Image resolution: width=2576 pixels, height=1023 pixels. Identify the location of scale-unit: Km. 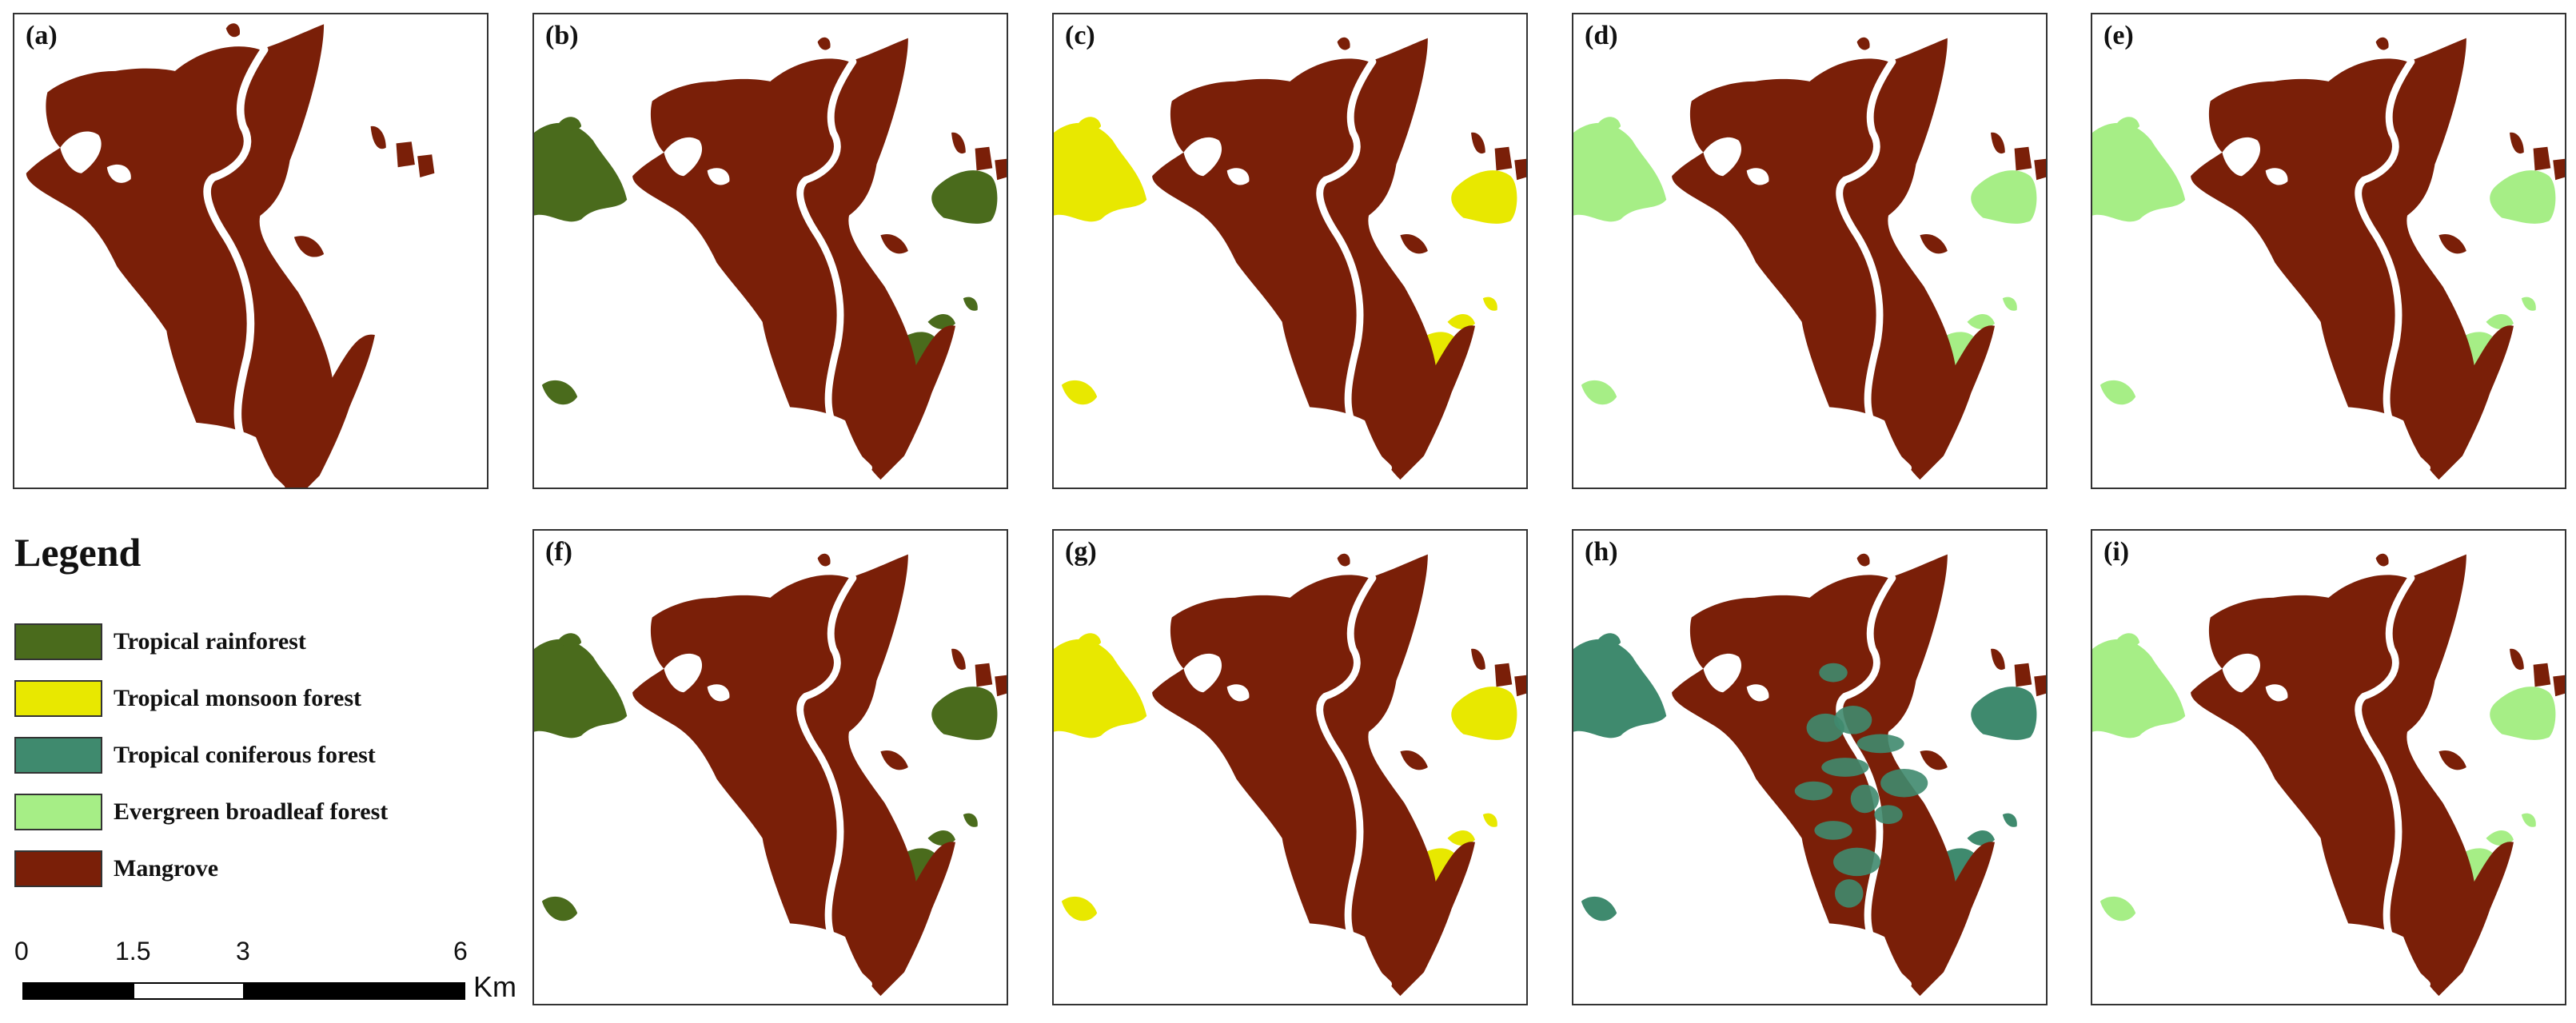
(494, 986).